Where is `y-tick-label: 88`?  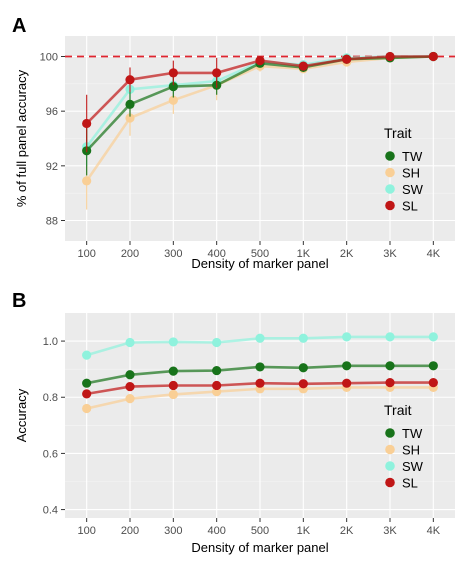
y-tick-label: 88 is located at coordinates (52, 222).